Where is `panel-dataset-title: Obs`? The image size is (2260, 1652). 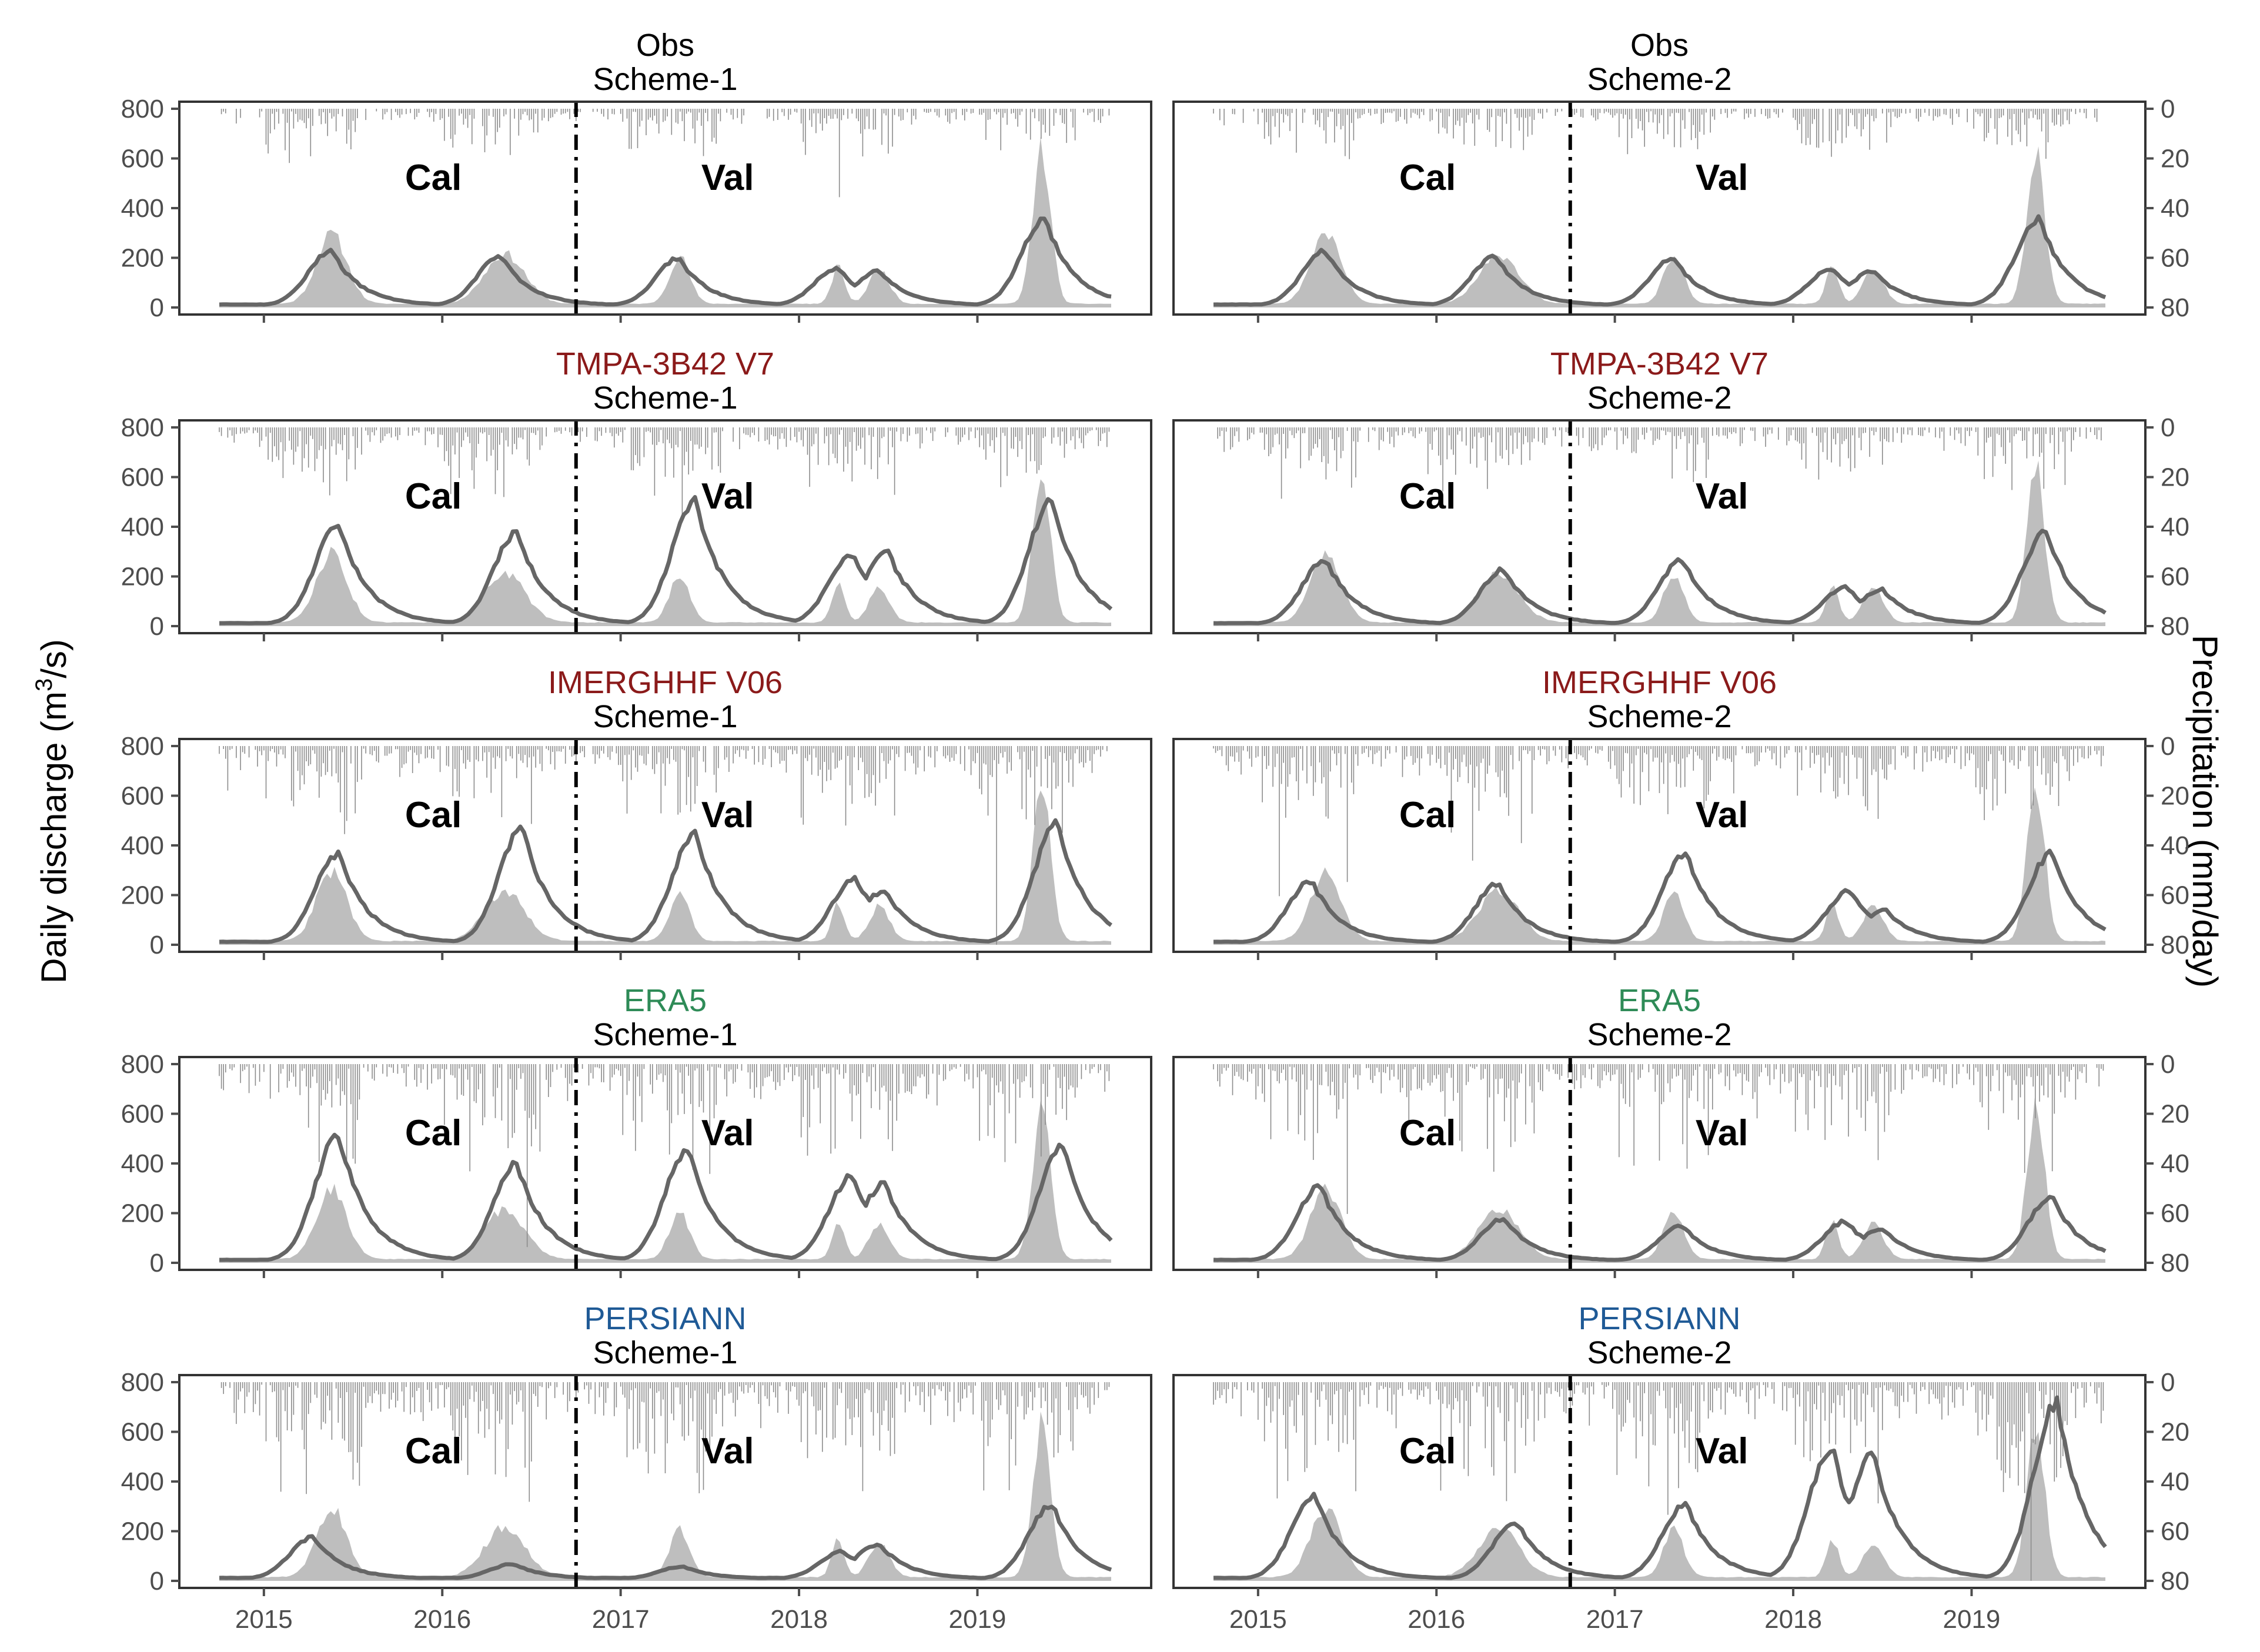 panel-dataset-title: Obs is located at coordinates (665, 46).